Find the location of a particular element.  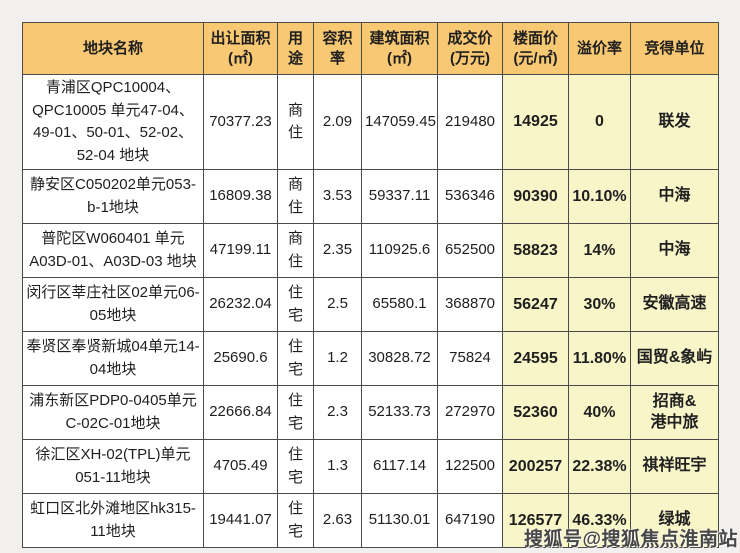

cell-premium-rate: 14% is located at coordinates (599, 250).